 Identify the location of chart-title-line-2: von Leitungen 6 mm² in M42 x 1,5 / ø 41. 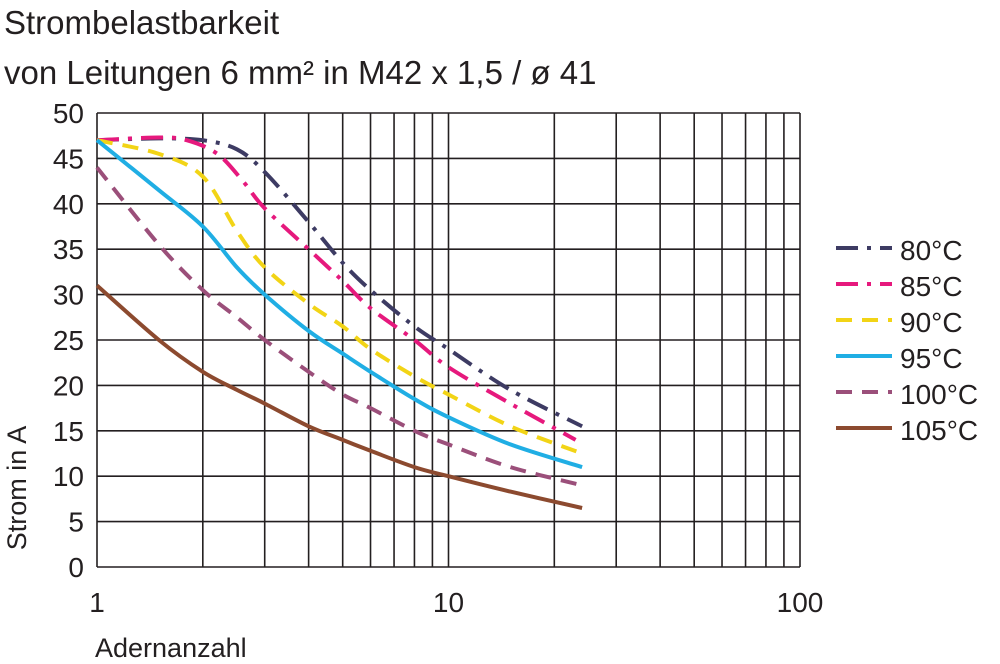
(300, 72).